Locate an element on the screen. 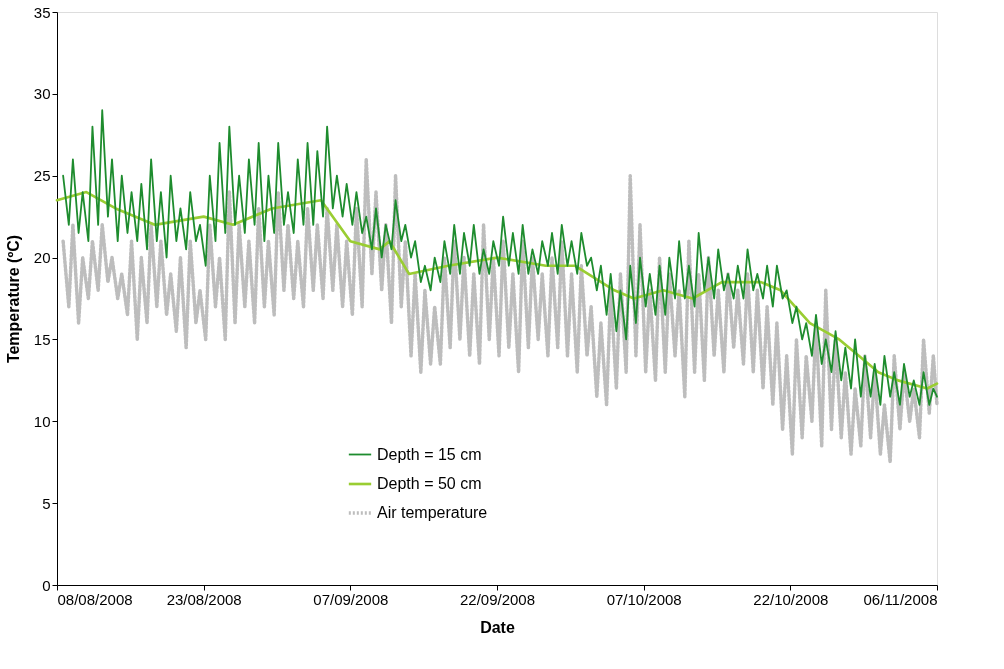  legend-label: Depth = 50 cm is located at coordinates (429, 483).